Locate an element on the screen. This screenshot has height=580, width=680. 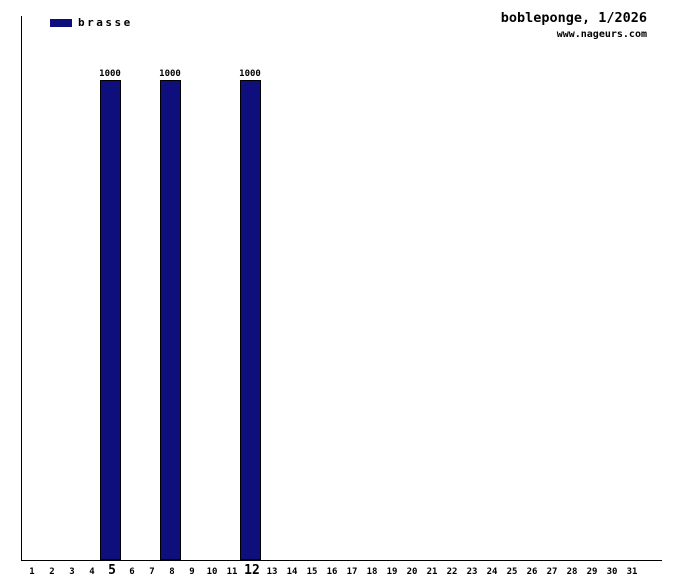
x-tick-label-18: 18 is located at coordinates (372, 572).